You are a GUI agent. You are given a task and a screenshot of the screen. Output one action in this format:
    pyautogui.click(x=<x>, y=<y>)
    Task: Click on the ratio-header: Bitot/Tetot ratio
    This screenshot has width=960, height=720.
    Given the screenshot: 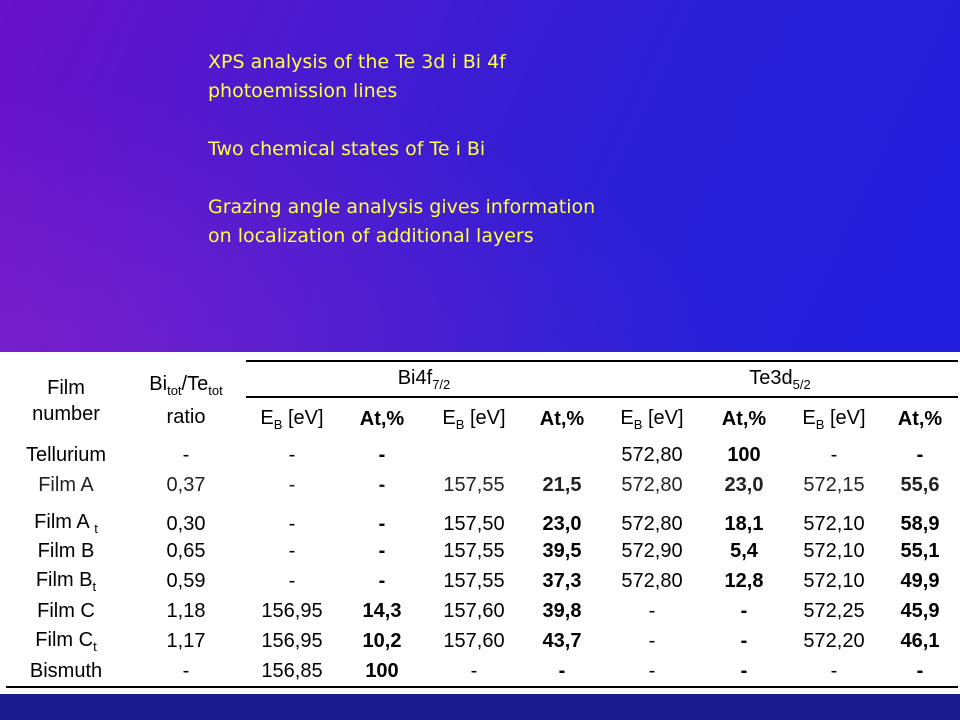 What is the action you would take?
    pyautogui.click(x=186, y=400)
    